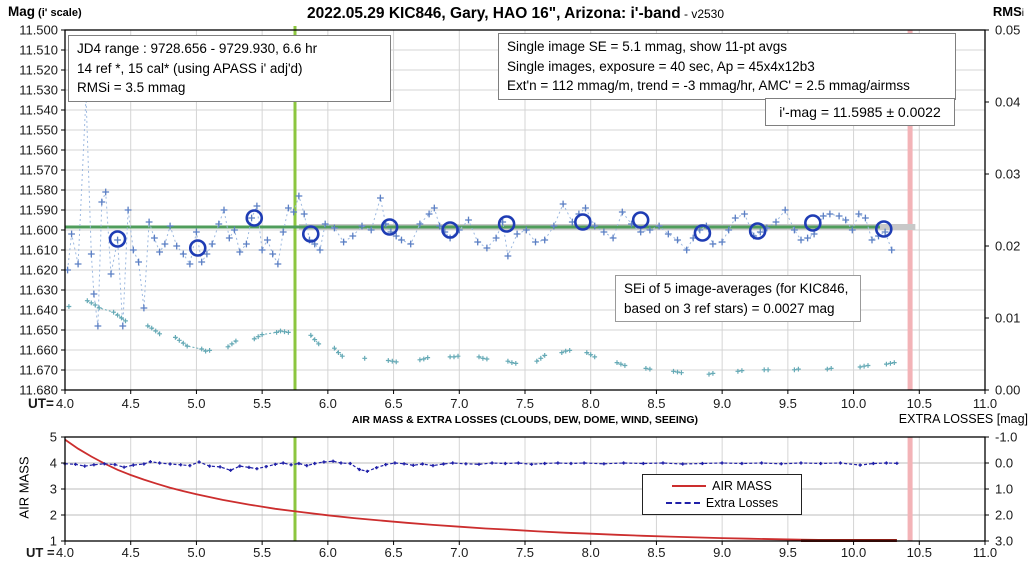 The image size is (1031, 568). What do you see at coordinates (58, 13) in the screenshot?
I see `mag-axis-title-sub: (i' scale)` at bounding box center [58, 13].